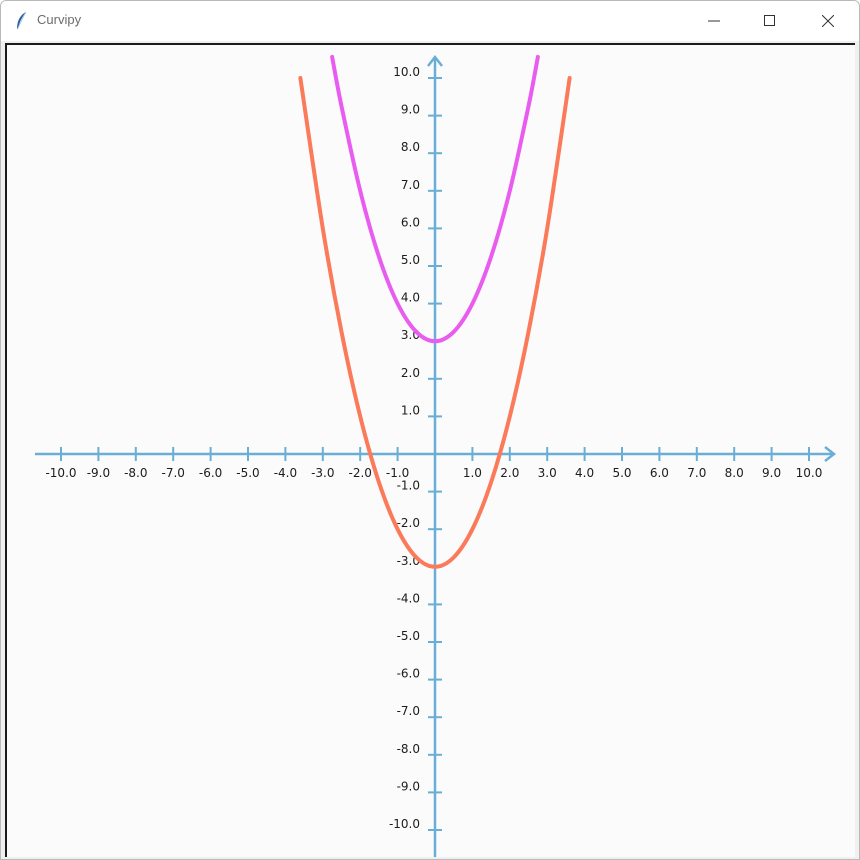 The image size is (860, 860). What do you see at coordinates (410, 373) in the screenshot?
I see `y-tick-label: 2.0` at bounding box center [410, 373].